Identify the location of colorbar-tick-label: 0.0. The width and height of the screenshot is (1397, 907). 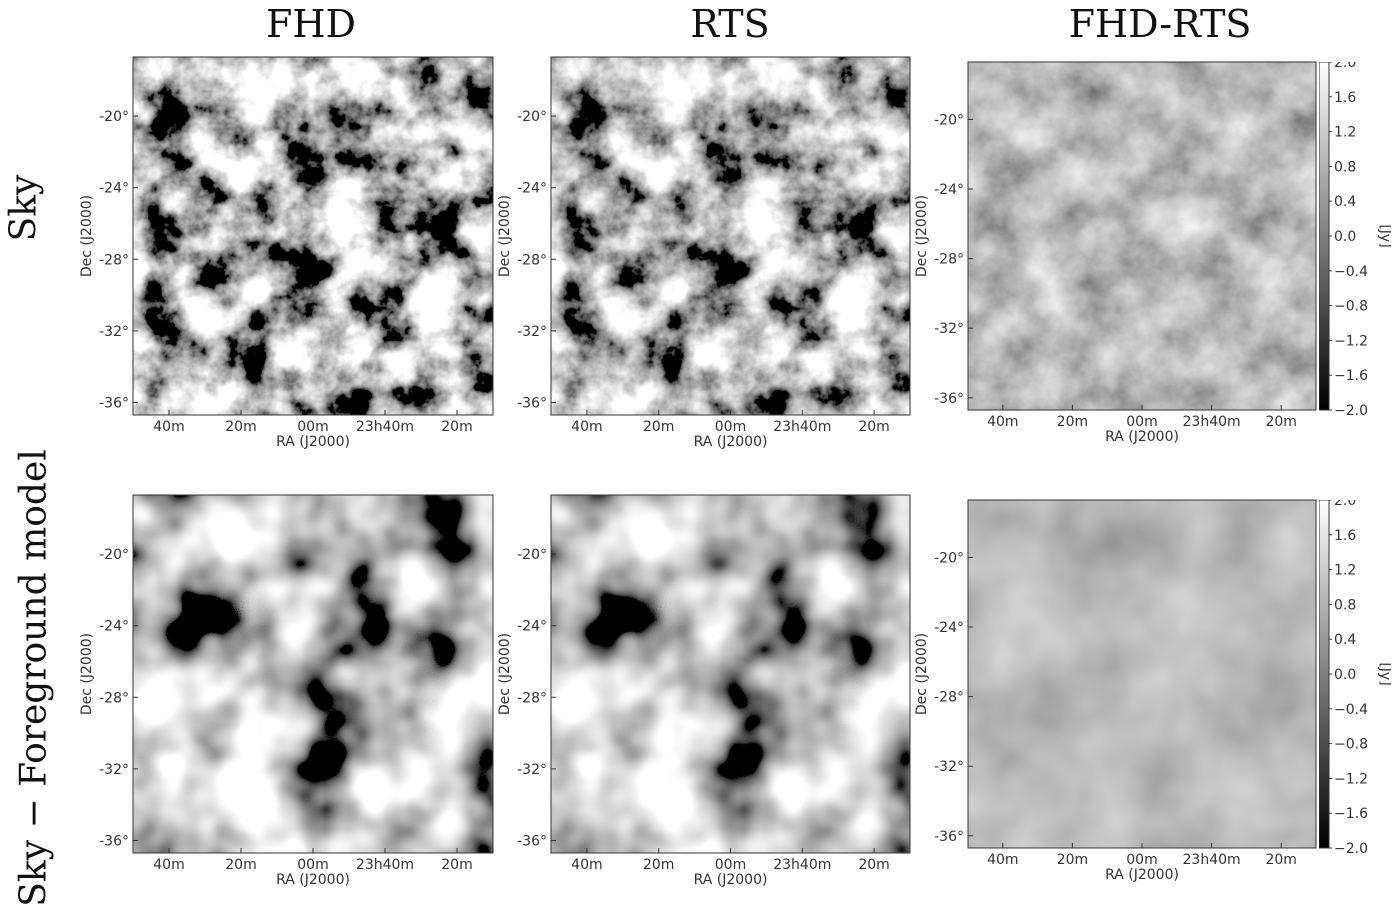
(1345, 237).